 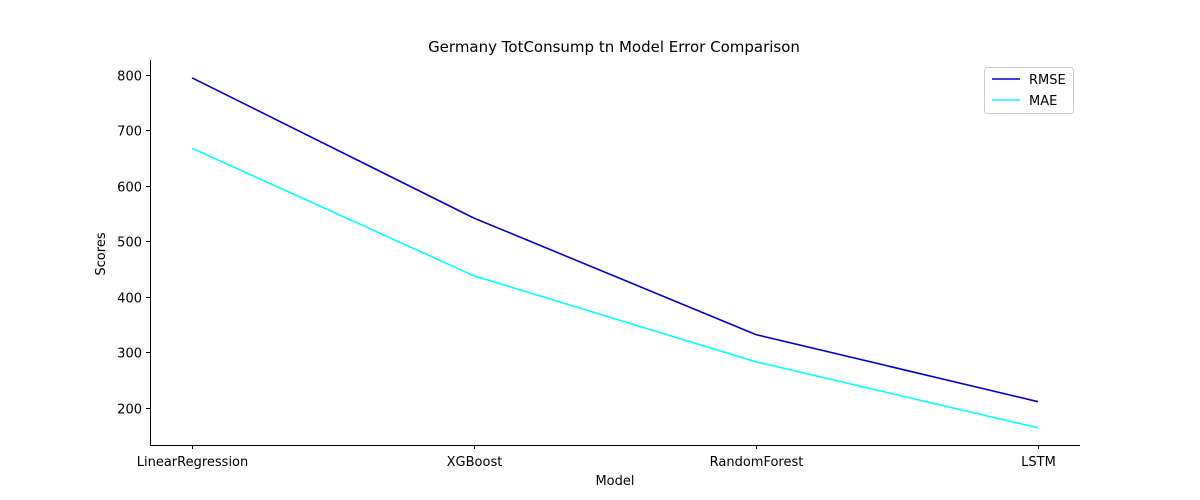 I want to click on y-tick-label: 800, so click(x=129, y=77).